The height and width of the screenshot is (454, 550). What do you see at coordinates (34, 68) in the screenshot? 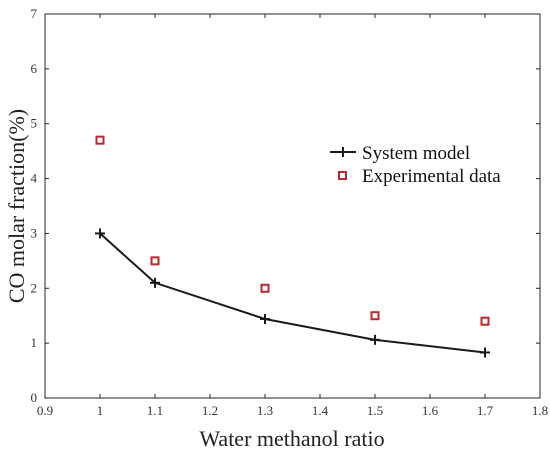
I see `y-tick-label: 6` at bounding box center [34, 68].